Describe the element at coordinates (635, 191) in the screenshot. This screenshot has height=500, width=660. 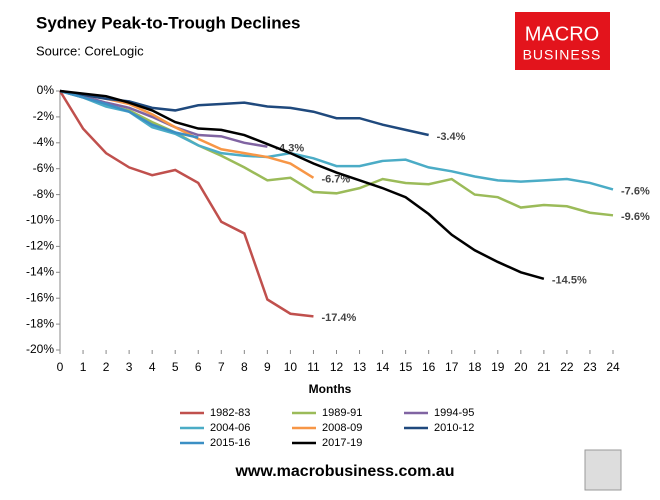
I see `data-label: -7.6%` at that location.